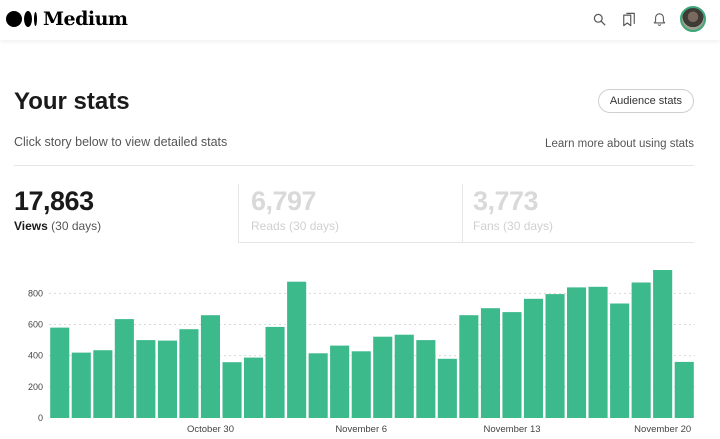 The width and height of the screenshot is (720, 439). Describe the element at coordinates (662, 429) in the screenshot. I see `x-tick-label: November 20` at that location.